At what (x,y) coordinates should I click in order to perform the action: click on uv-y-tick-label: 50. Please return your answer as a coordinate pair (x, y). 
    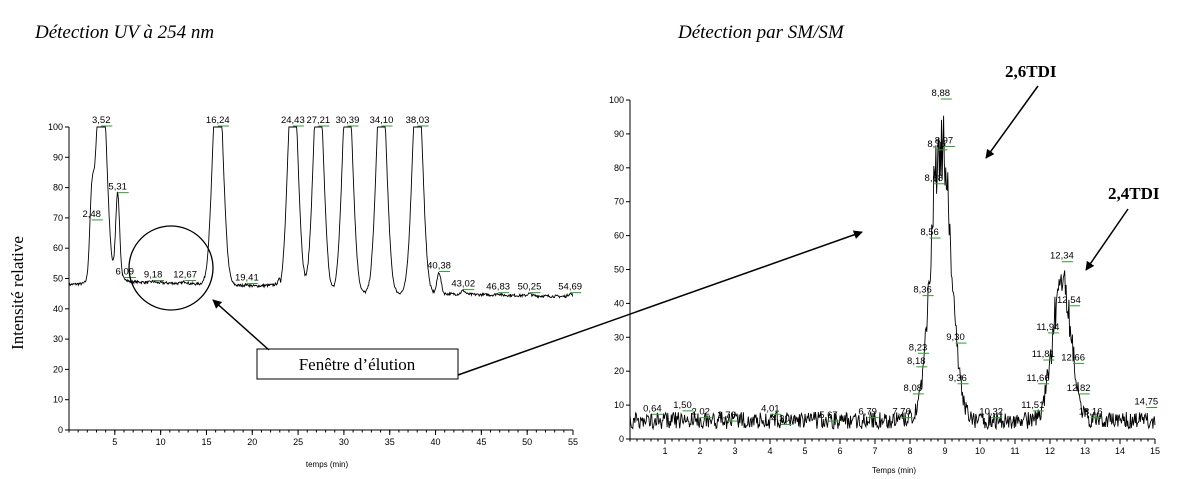
    Looking at the image, I should click on (58, 279).